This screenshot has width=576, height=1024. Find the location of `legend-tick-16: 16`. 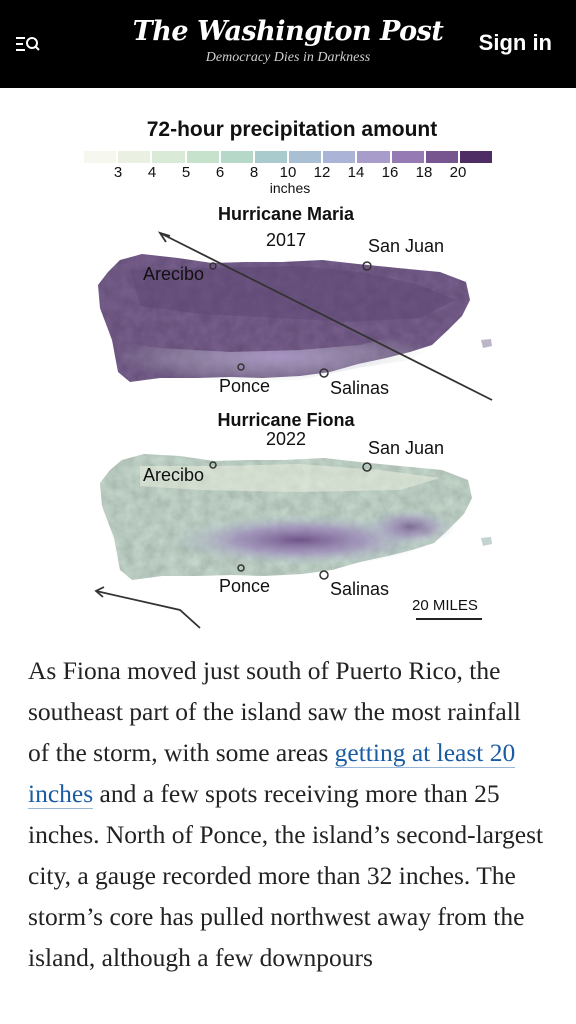

legend-tick-16: 16 is located at coordinates (390, 172).